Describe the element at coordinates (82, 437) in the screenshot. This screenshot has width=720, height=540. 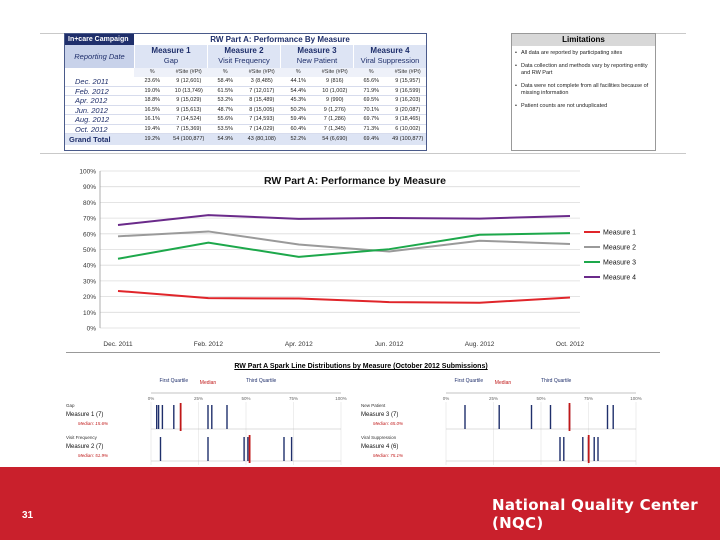
I see `spark-caption: Visit Frequency` at that location.